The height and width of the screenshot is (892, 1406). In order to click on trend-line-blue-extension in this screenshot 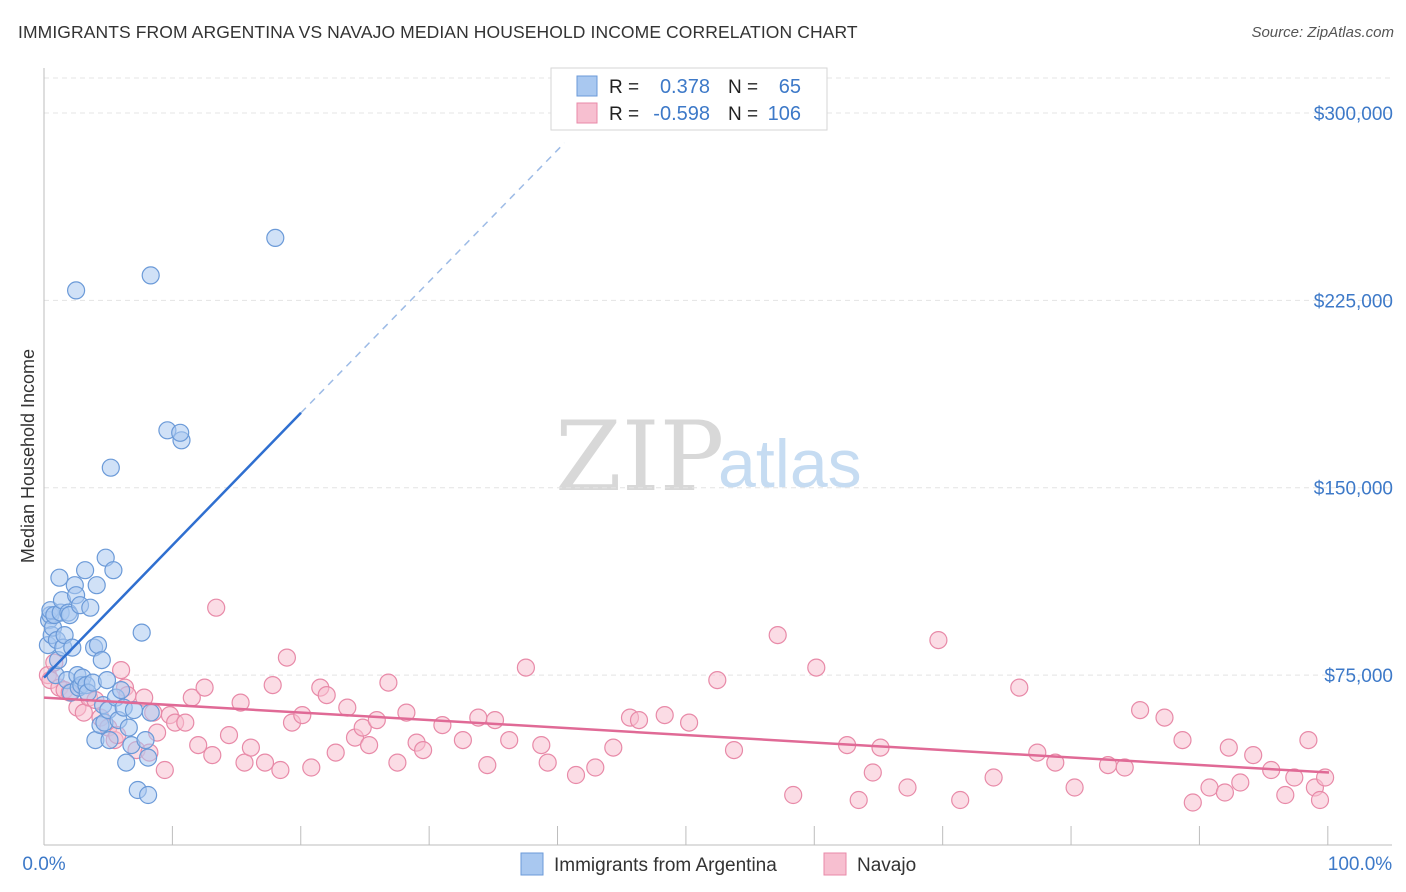, I will do `click(432, 278)`.